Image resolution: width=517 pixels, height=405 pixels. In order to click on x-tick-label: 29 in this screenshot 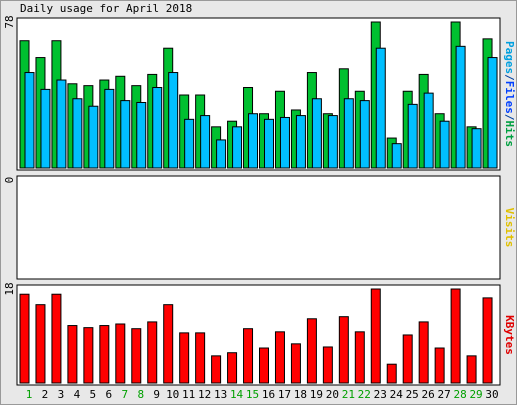, I will do `click(475, 394)`.